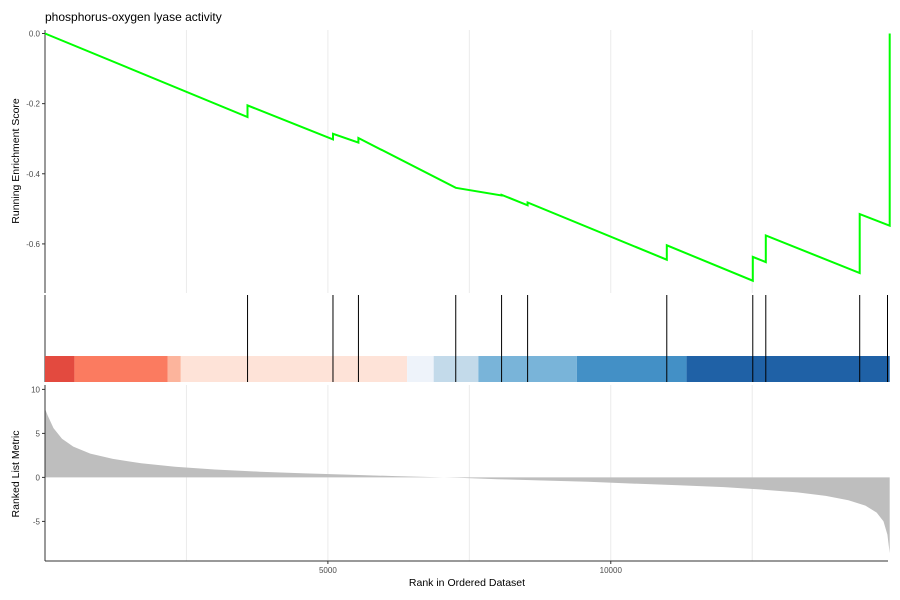 This screenshot has height=600, width=900. I want to click on es-panel-axis: 0.0 -0.2 -0.4 -0.6, so click(36, 161).